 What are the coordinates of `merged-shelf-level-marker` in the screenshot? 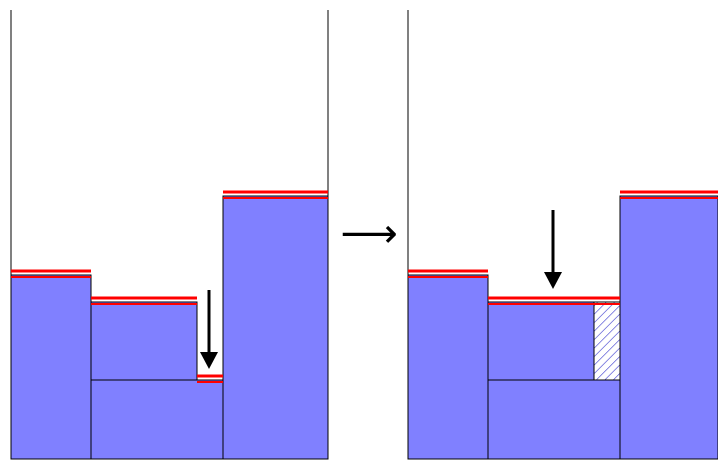 It's located at (554, 300).